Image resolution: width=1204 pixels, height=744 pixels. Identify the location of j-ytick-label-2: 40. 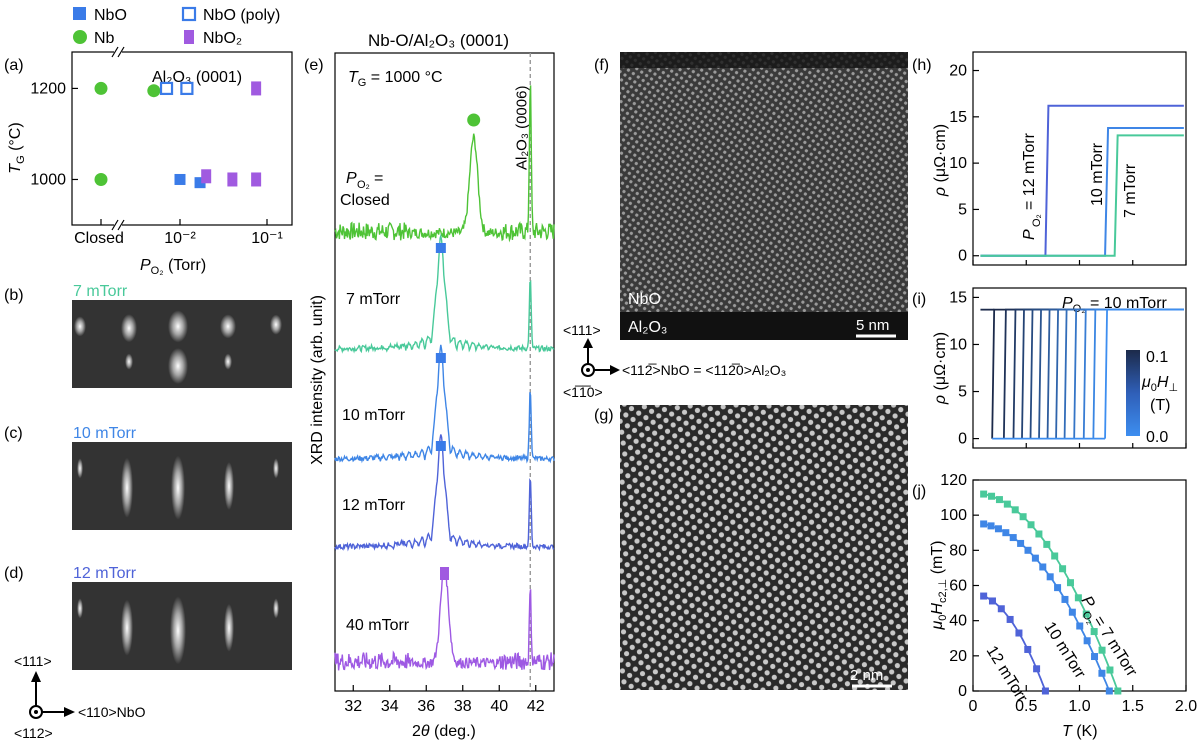
(958, 621).